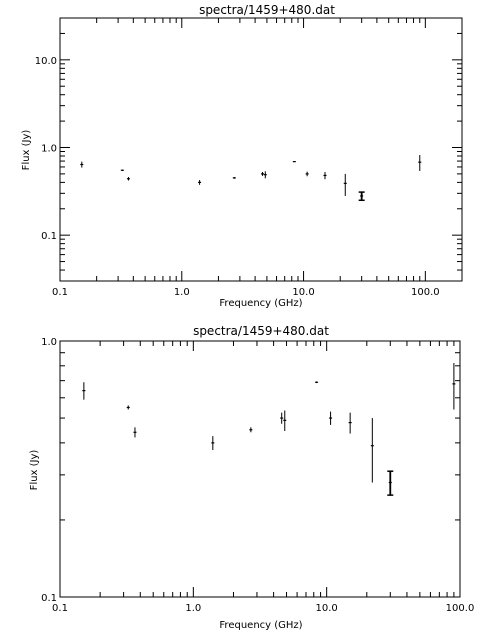  Describe the element at coordinates (260, 625) in the screenshot. I see `chart-bottom-xlabel: Frequency (GHz)` at that location.